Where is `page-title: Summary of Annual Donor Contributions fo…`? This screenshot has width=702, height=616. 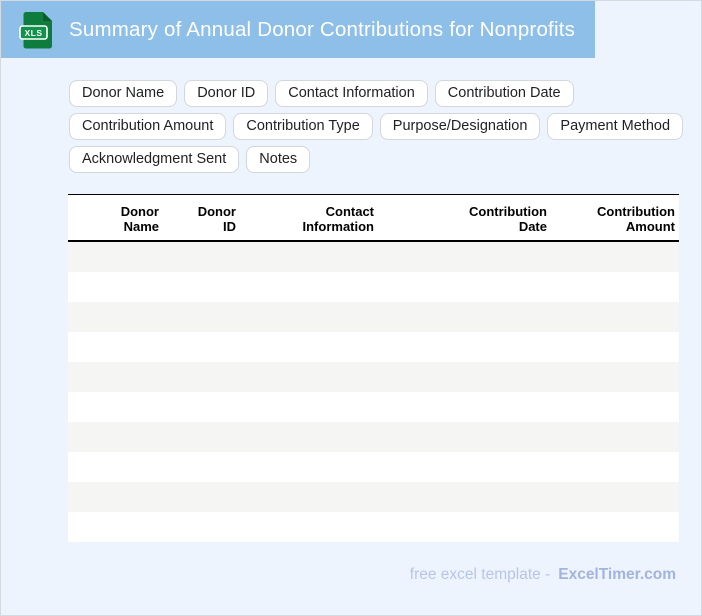
page-title: Summary of Annual Donor Contributions fo… is located at coordinates (322, 29).